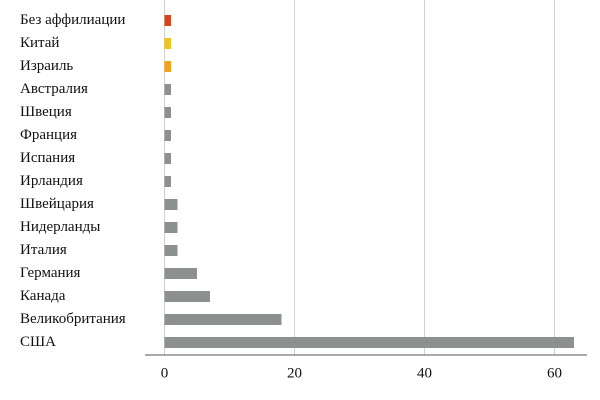 This screenshot has height=400, width=600. I want to click on y-tick-label: Ирландия, so click(51, 181).